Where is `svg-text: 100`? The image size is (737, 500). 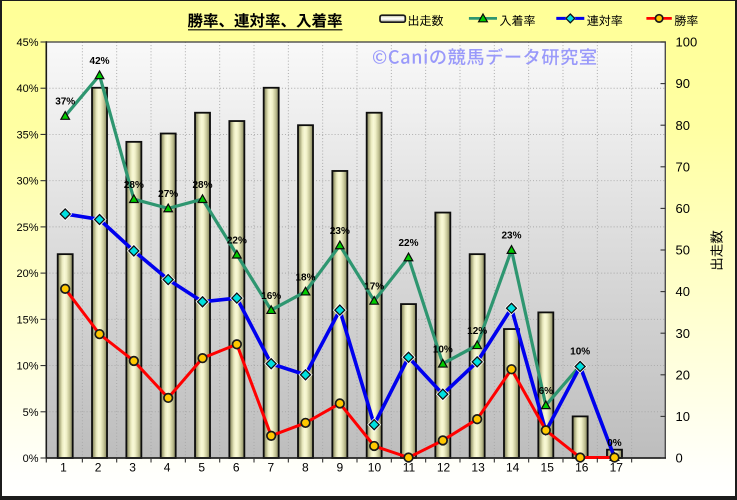
svg-text: 100 is located at coordinates (687, 41).